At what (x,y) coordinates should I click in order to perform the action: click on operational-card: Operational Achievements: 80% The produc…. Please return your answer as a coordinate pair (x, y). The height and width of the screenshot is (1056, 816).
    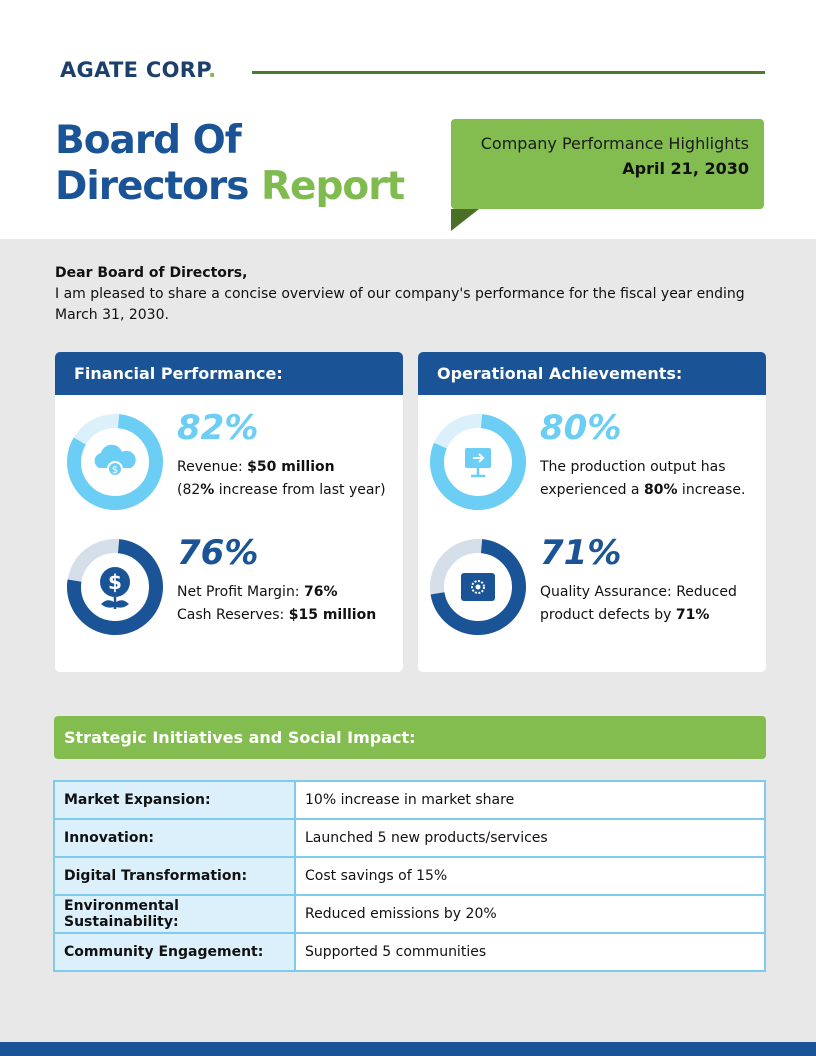
    Looking at the image, I should click on (592, 512).